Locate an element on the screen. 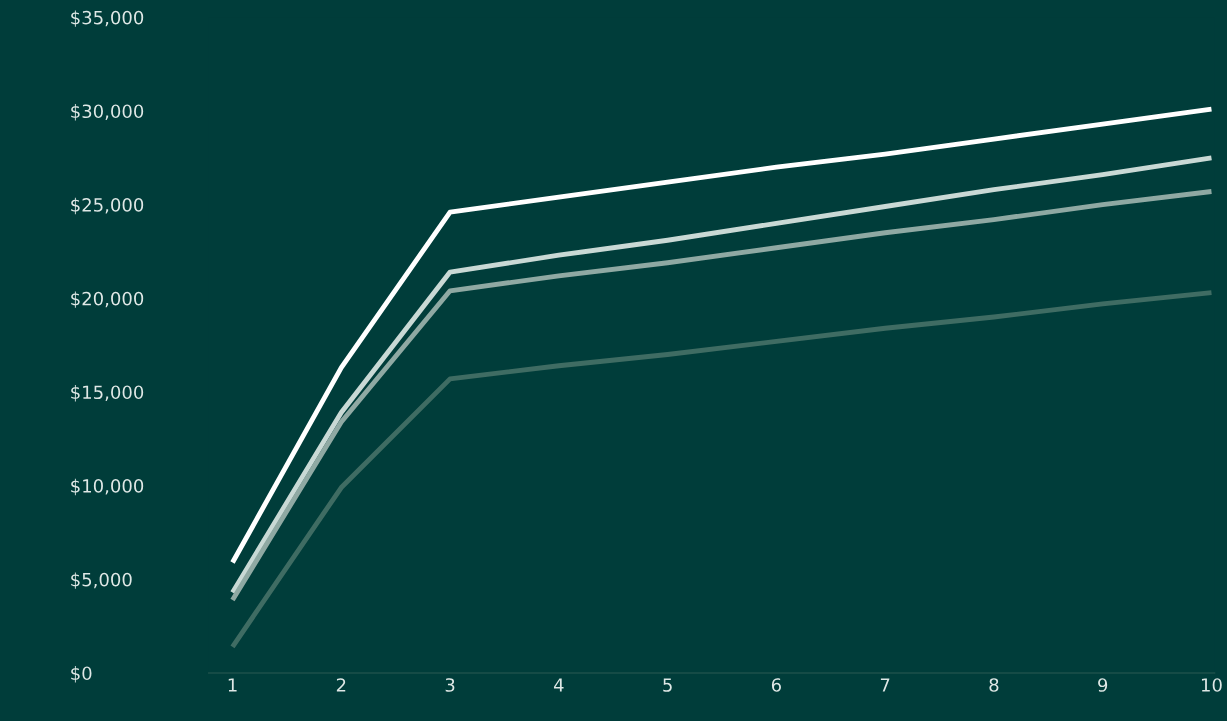 This screenshot has width=1227, height=721. y-tick-label: $30,000 is located at coordinates (107, 112).